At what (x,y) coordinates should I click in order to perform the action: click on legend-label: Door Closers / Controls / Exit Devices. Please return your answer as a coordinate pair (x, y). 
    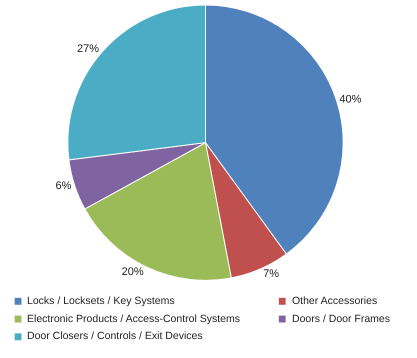
    Looking at the image, I should click on (115, 336).